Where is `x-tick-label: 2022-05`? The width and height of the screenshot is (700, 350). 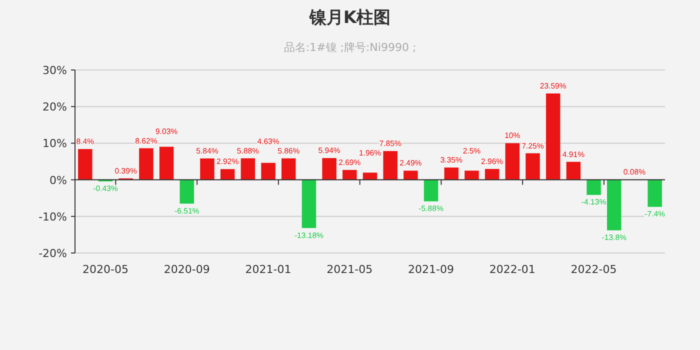 x-tick-label: 2022-05 is located at coordinates (593, 269).